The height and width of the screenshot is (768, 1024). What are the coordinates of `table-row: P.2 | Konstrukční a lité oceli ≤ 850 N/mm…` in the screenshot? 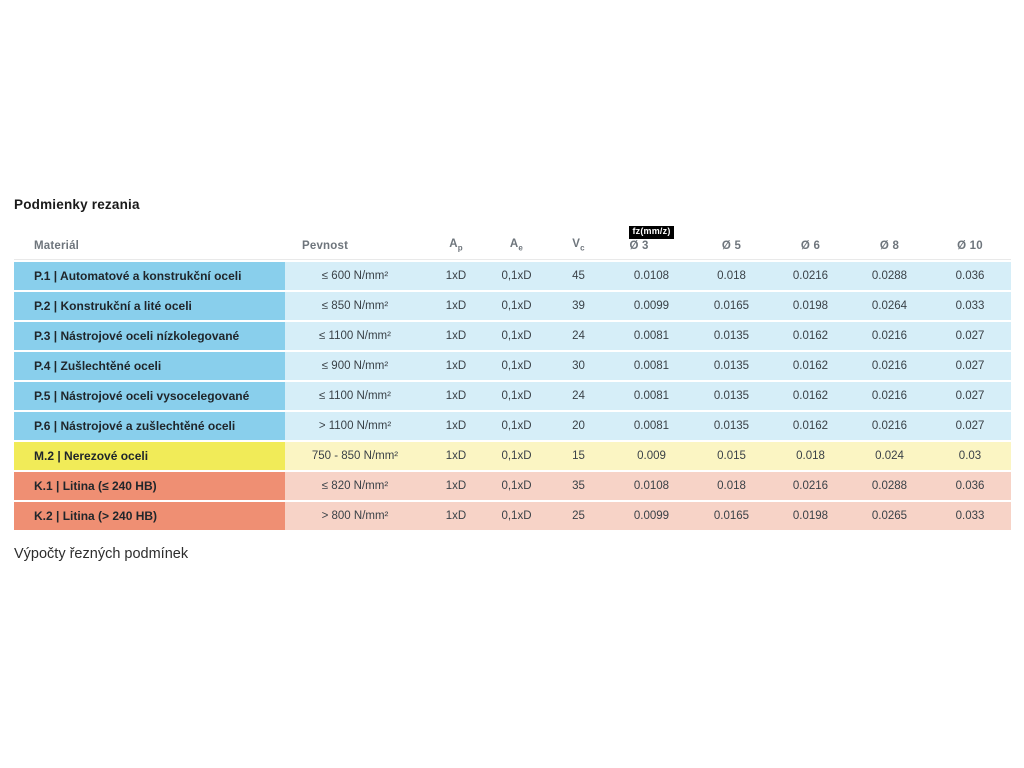 It's located at (512, 306).